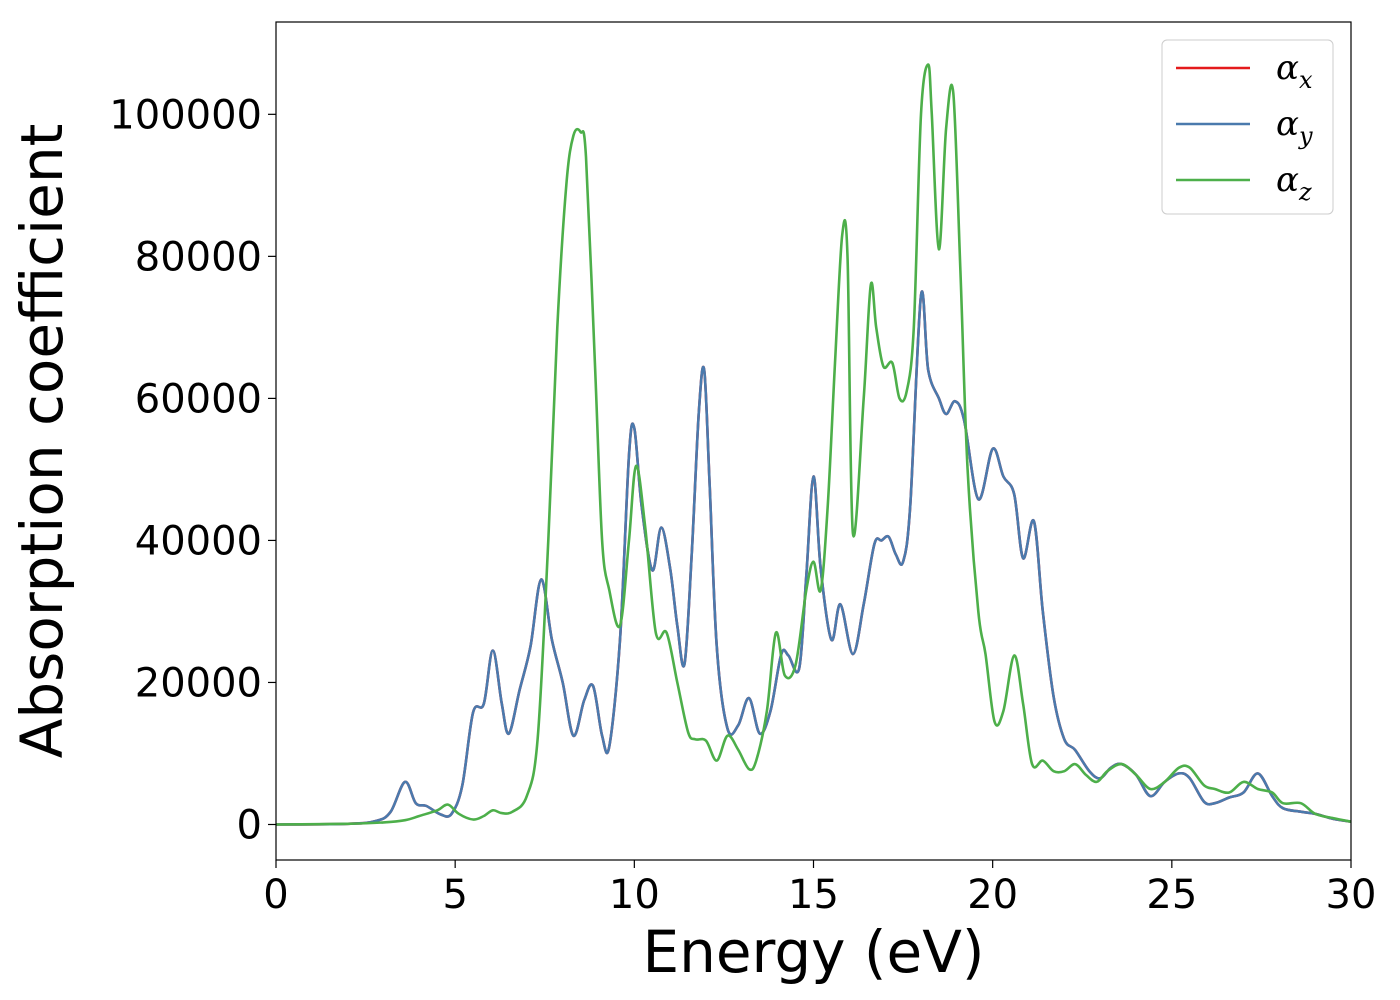  I want to click on y-tick-label: 40000, so click(198, 541).